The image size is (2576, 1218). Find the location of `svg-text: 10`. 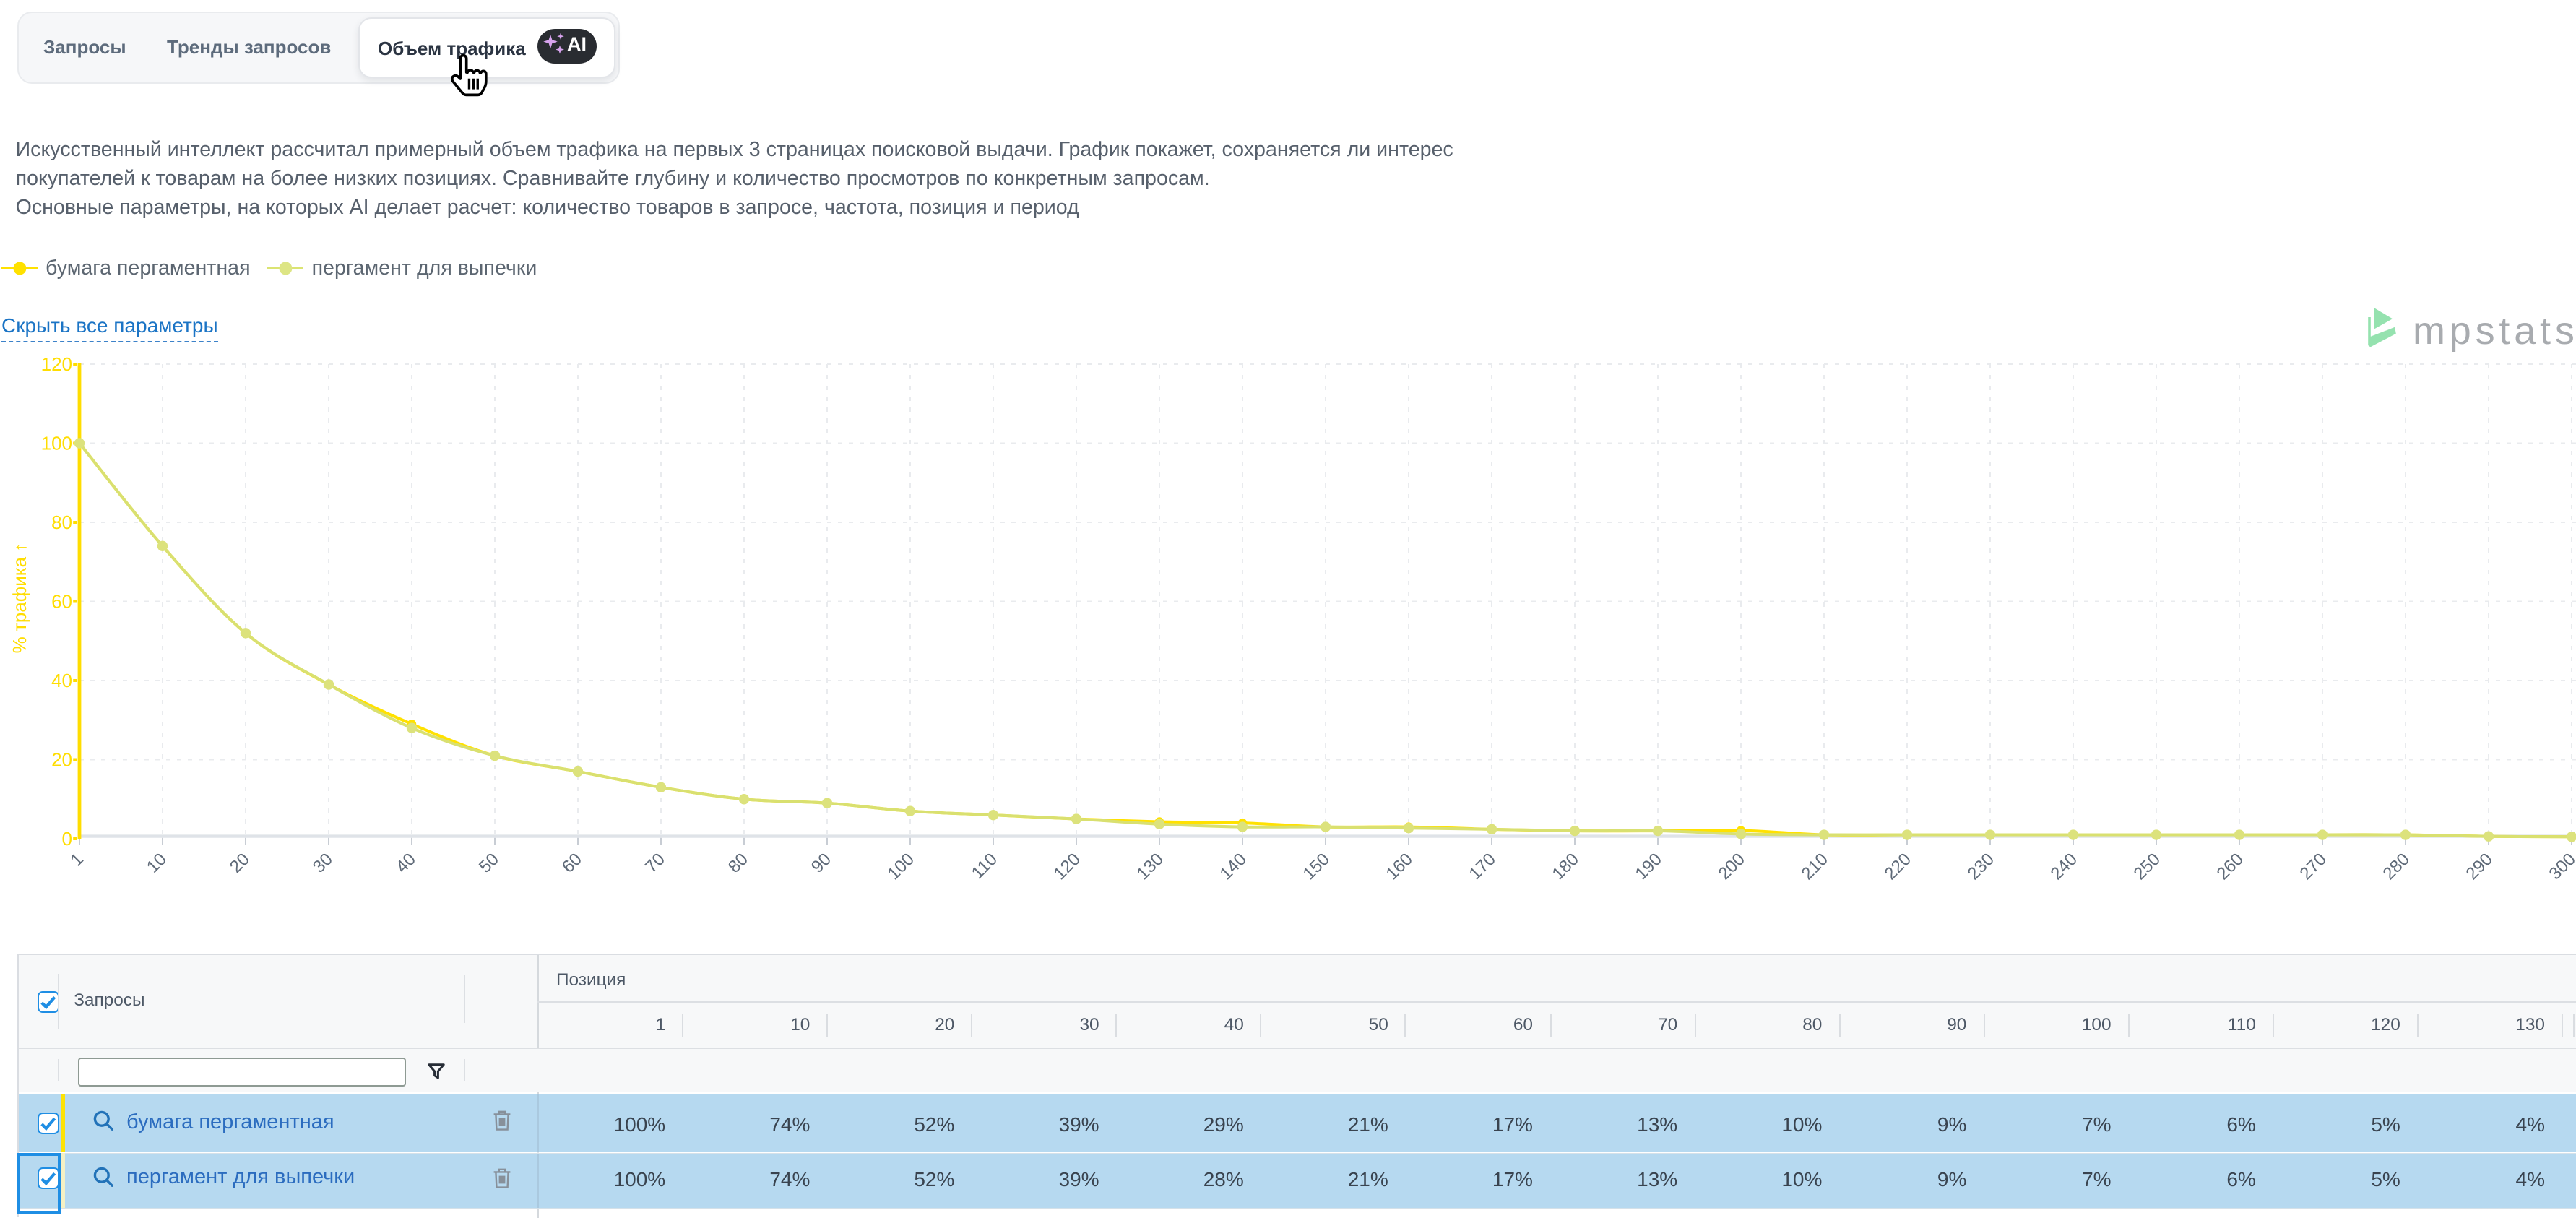

svg-text: 10 is located at coordinates (156, 863).